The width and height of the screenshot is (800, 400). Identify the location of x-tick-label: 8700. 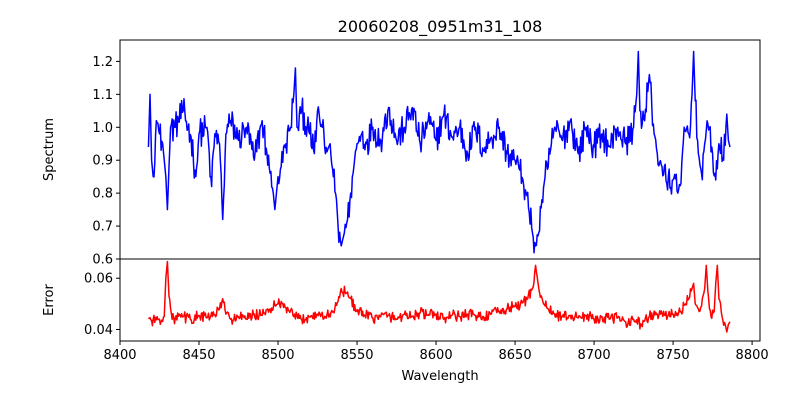
(594, 355).